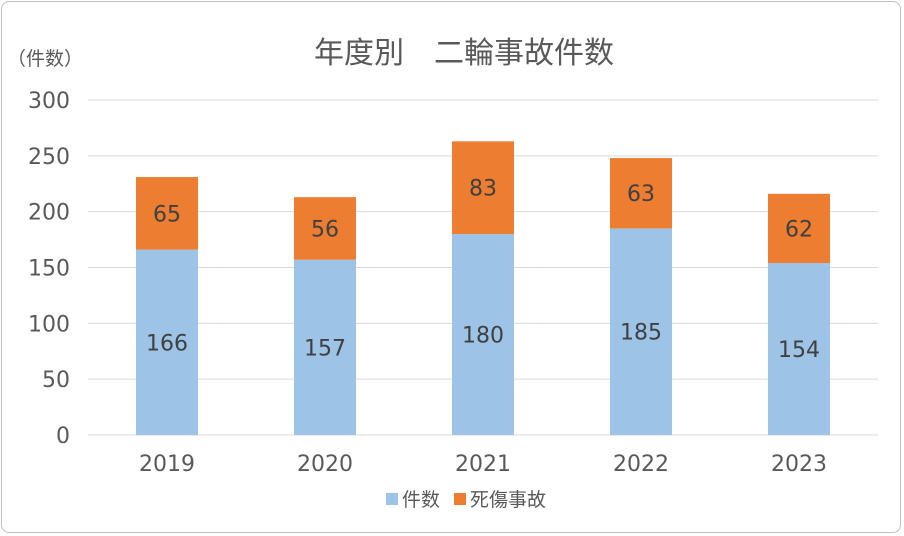  I want to click on data-label: 180, so click(483, 336).